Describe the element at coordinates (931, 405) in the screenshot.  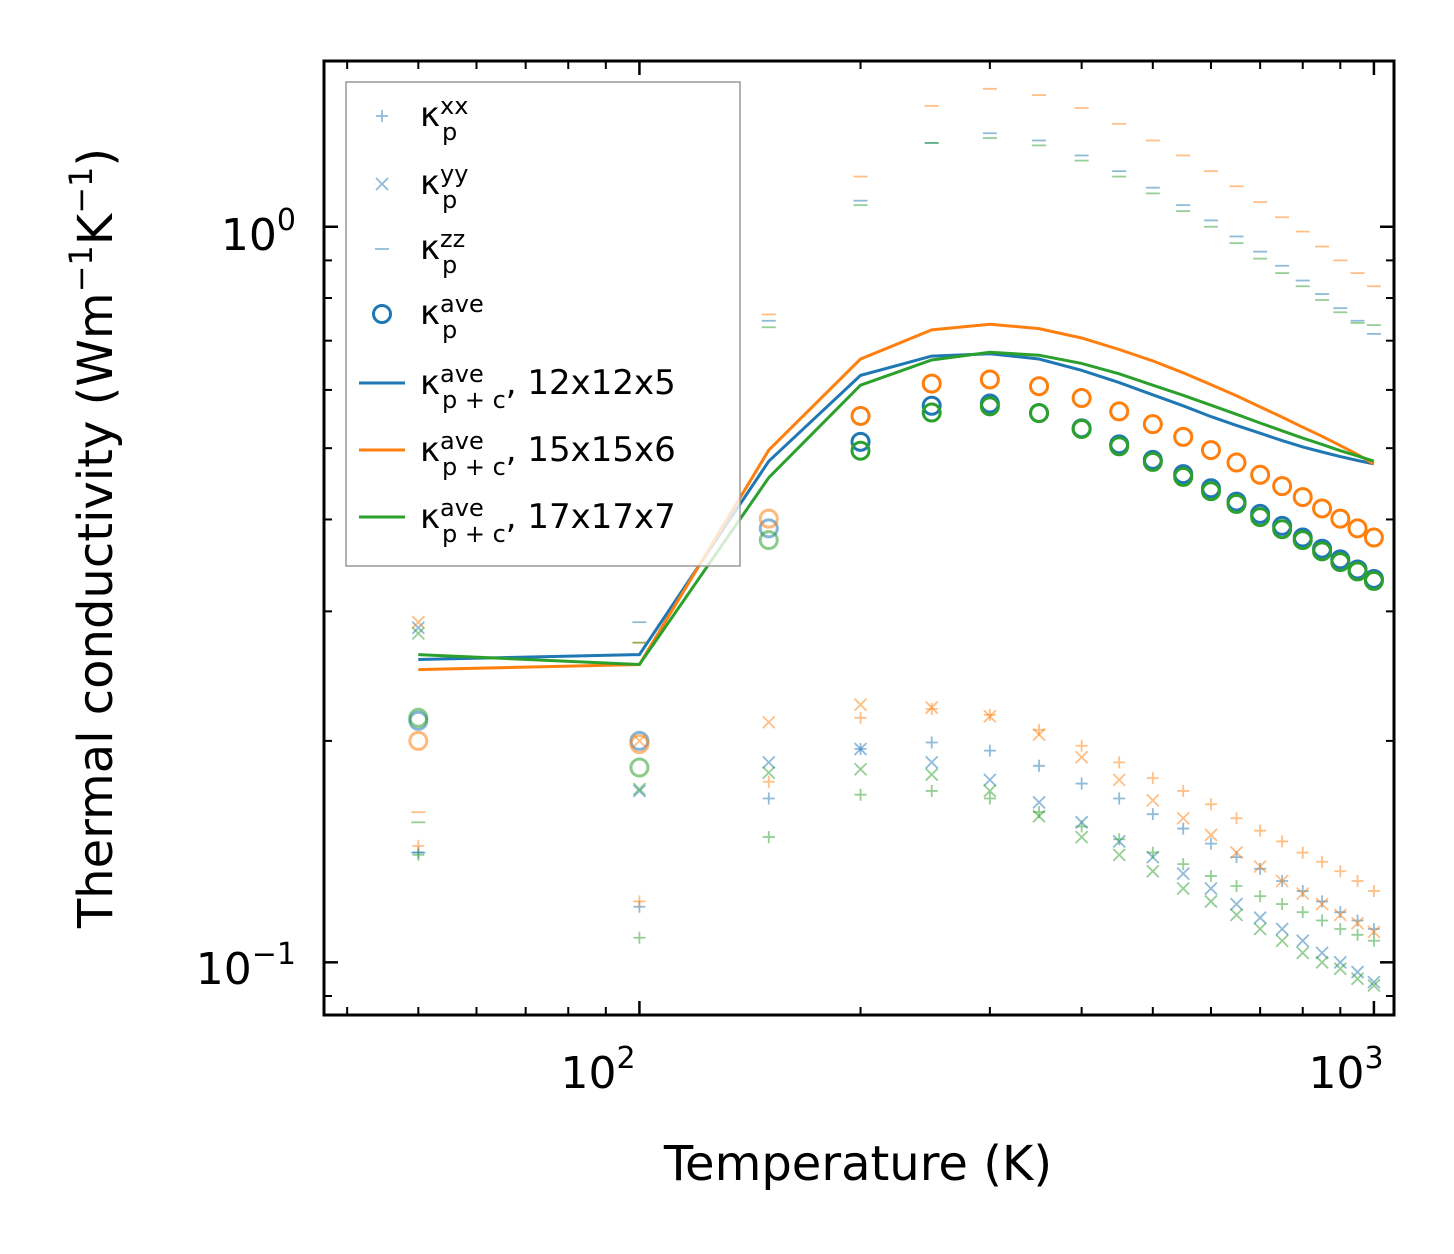
I see `kave-point-12x12x5-250K` at that location.